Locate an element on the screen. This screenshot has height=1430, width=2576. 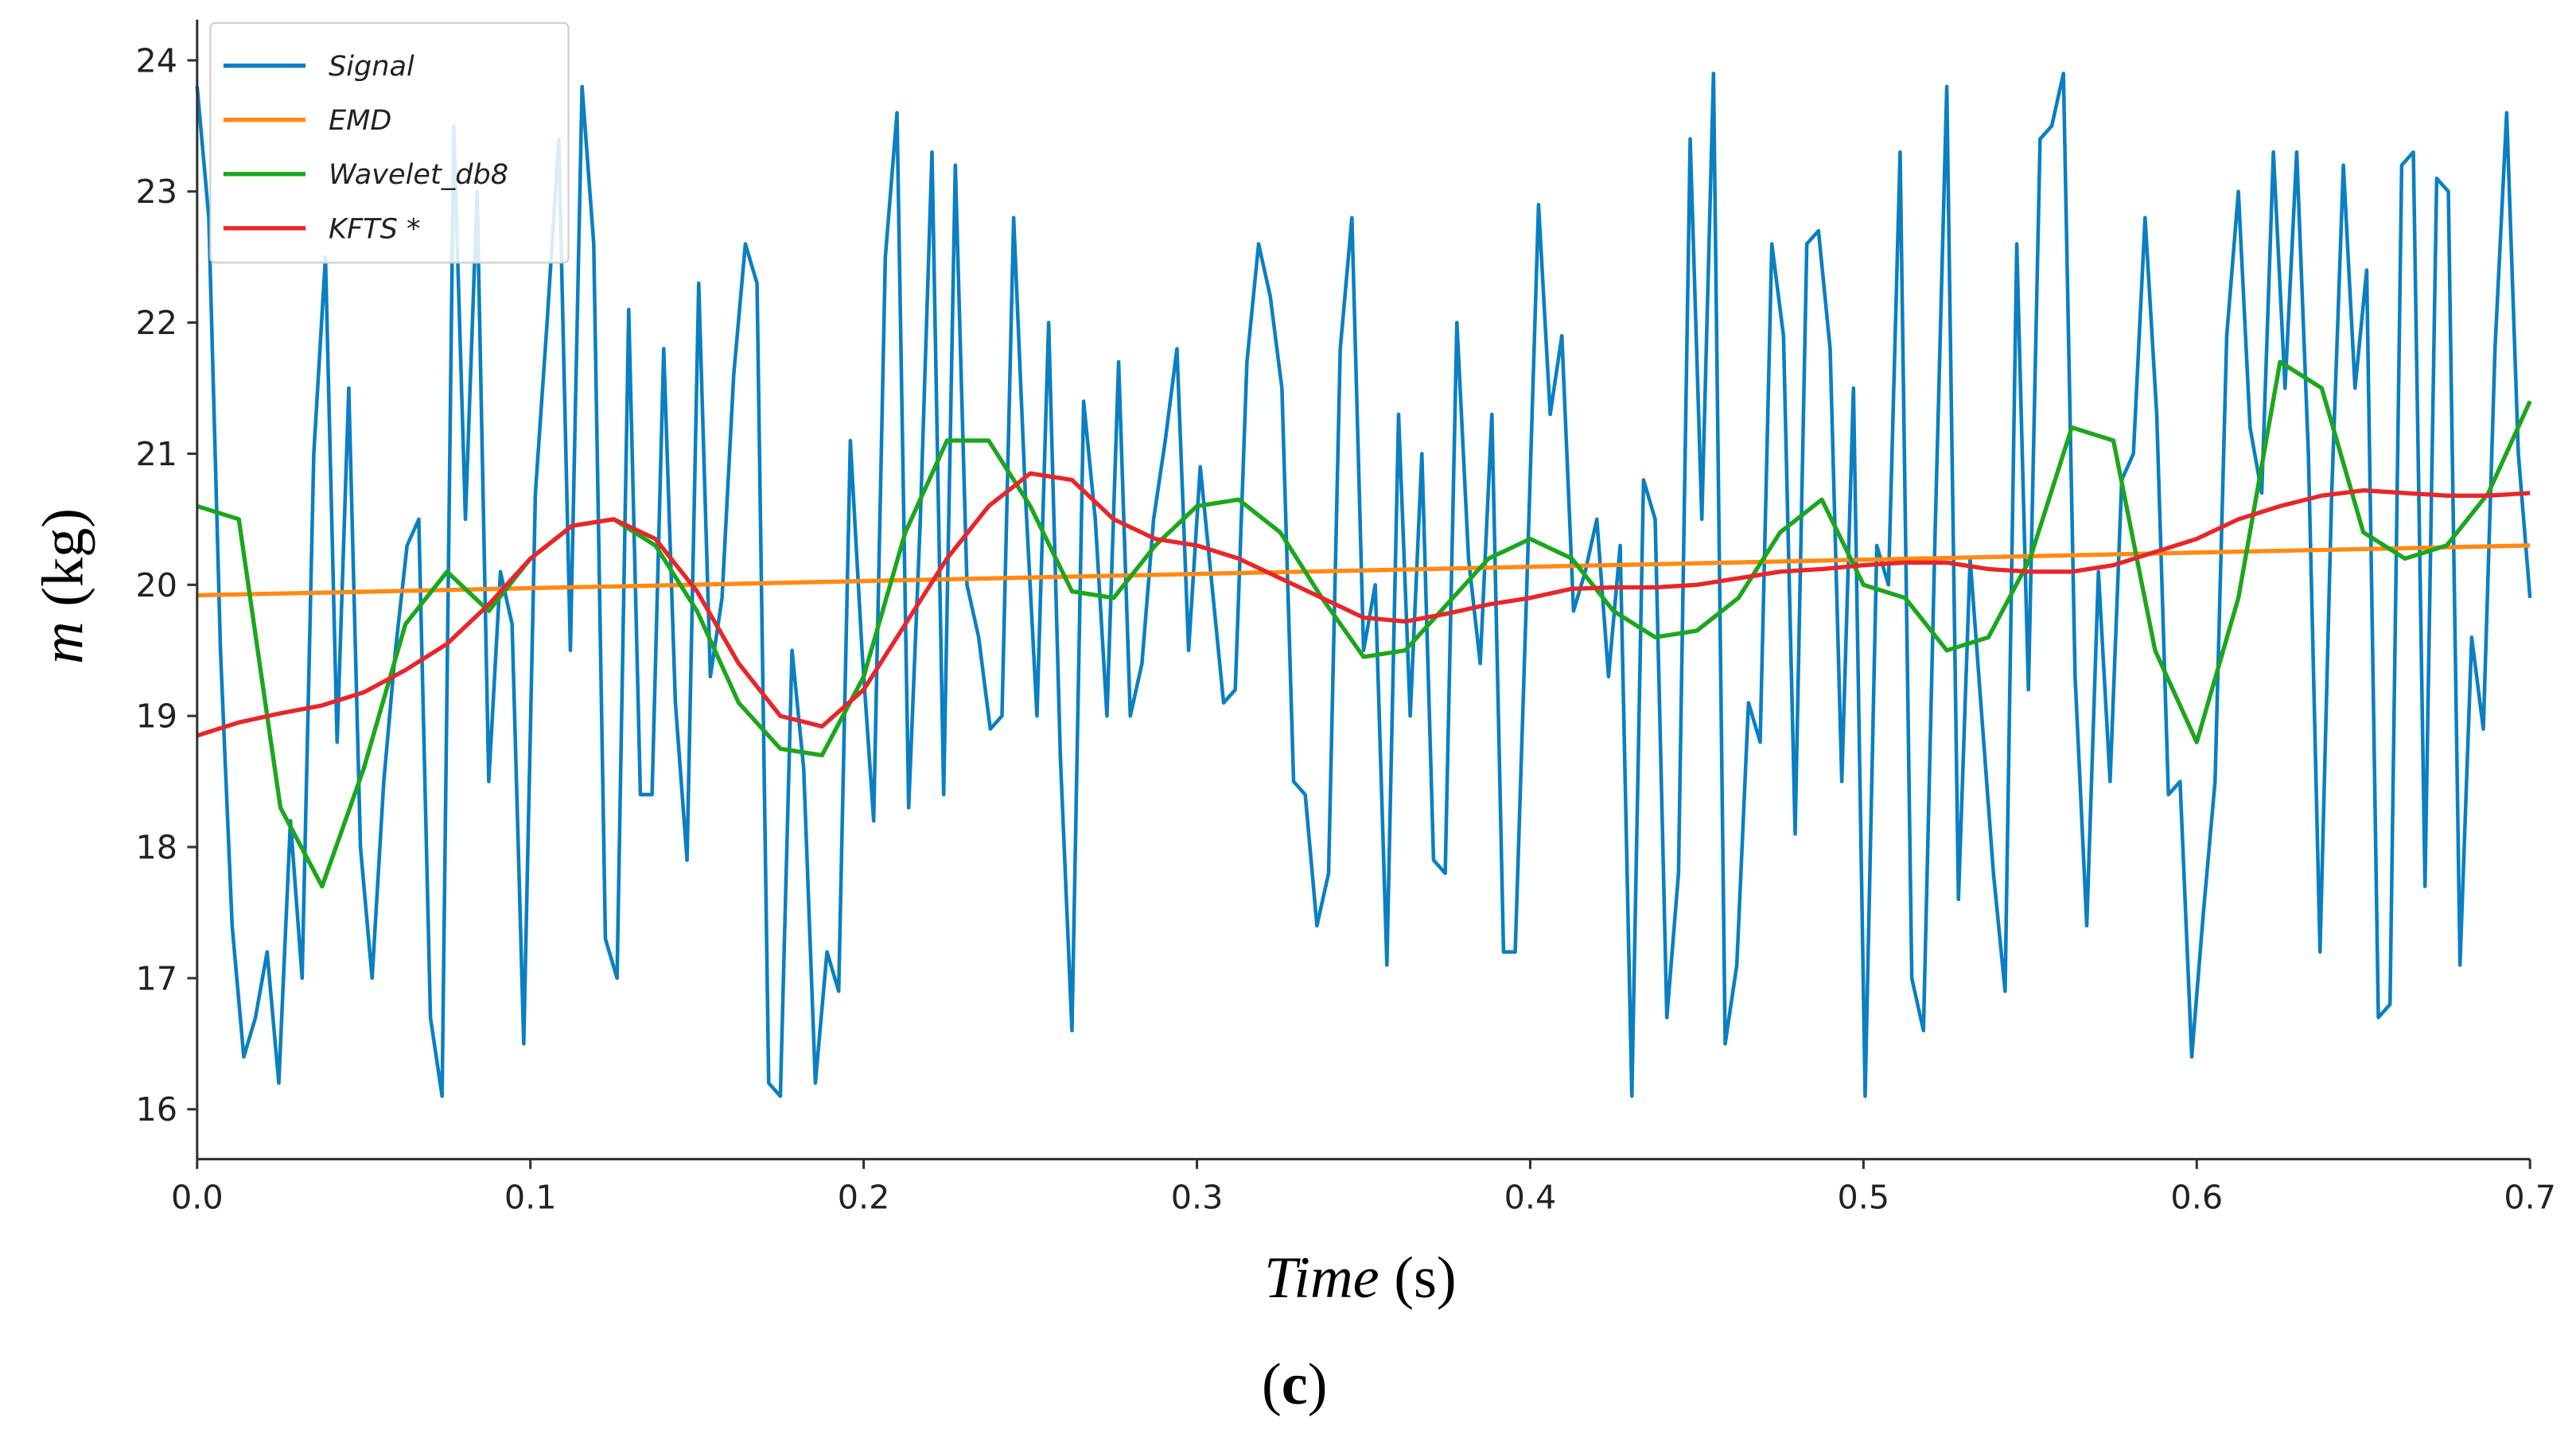
y-axis-label: m (kg) is located at coordinates (63, 586).